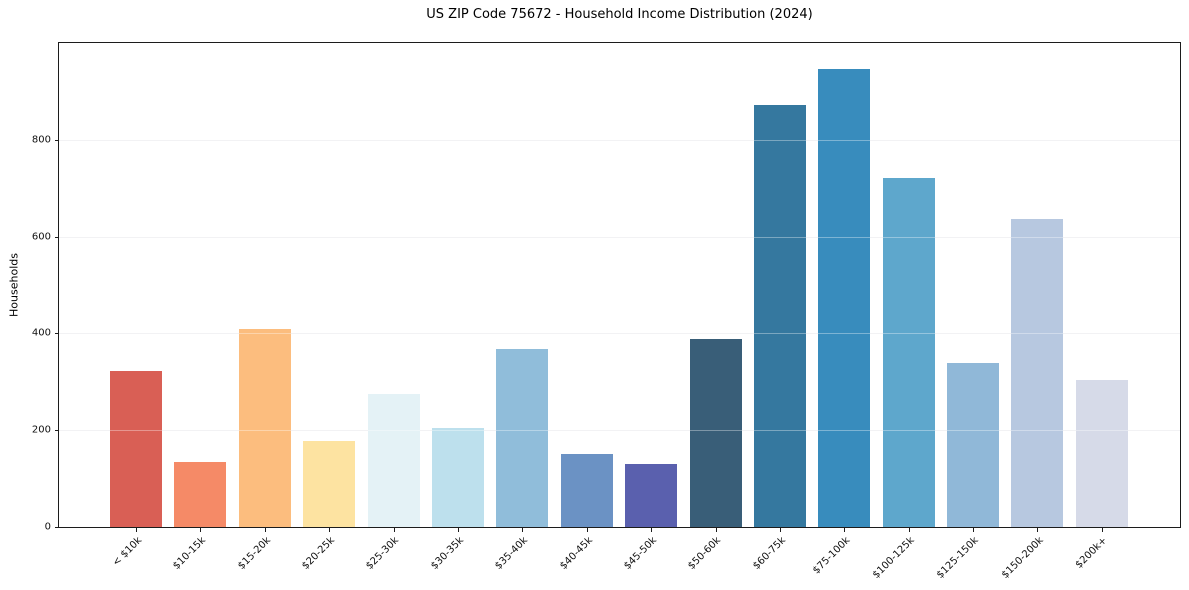 The width and height of the screenshot is (1189, 590). I want to click on bar-$200k+, so click(1101, 453).